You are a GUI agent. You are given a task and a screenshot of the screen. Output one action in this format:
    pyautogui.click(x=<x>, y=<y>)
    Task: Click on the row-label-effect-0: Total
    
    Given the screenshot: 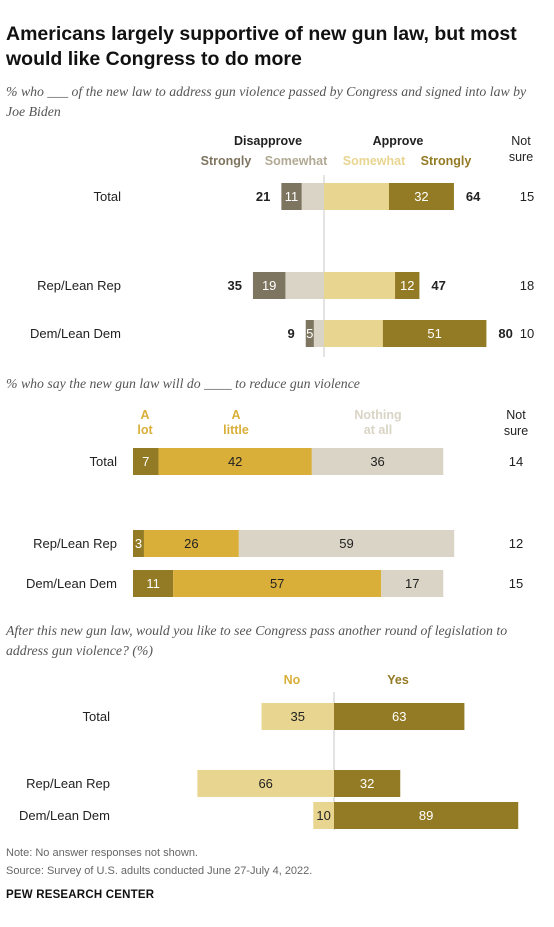 What is the action you would take?
    pyautogui.click(x=104, y=461)
    